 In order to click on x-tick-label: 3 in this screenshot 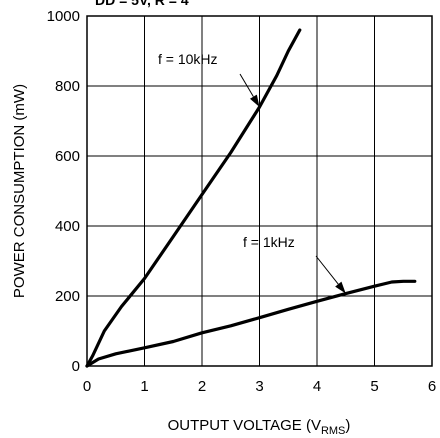, I will do `click(259, 386)`.